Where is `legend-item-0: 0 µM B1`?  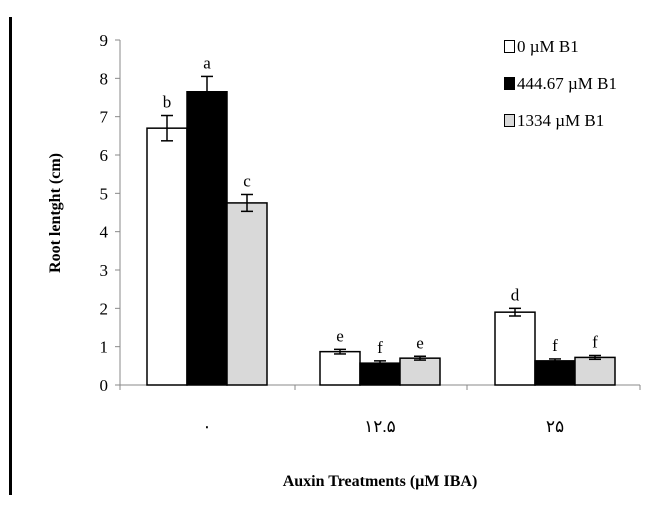 legend-item-0: 0 µM B1 is located at coordinates (575, 46).